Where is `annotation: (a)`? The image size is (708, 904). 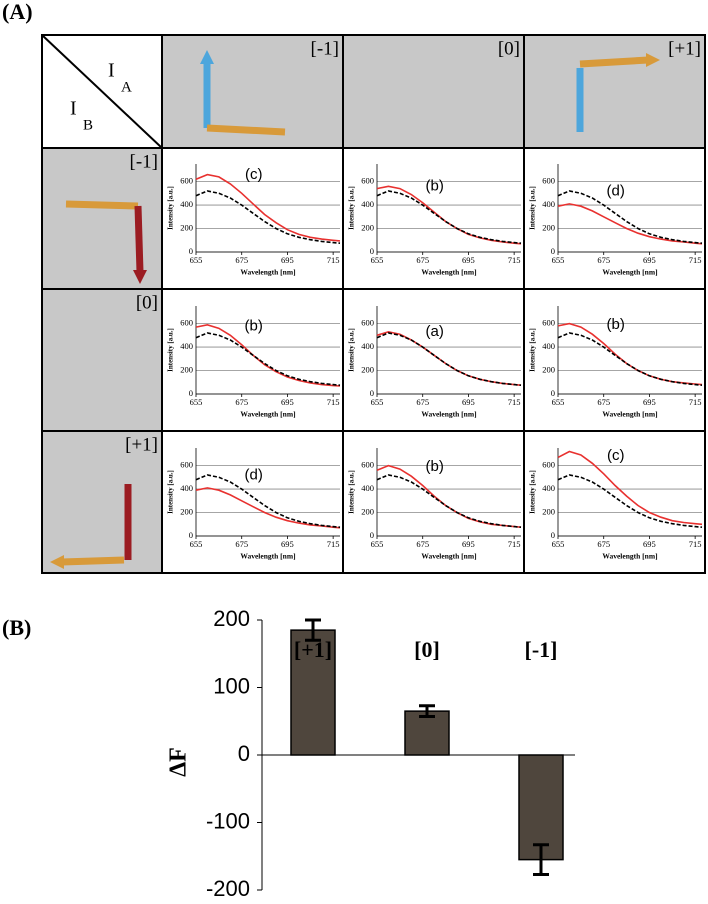
annotation: (a) is located at coordinates (435, 331).